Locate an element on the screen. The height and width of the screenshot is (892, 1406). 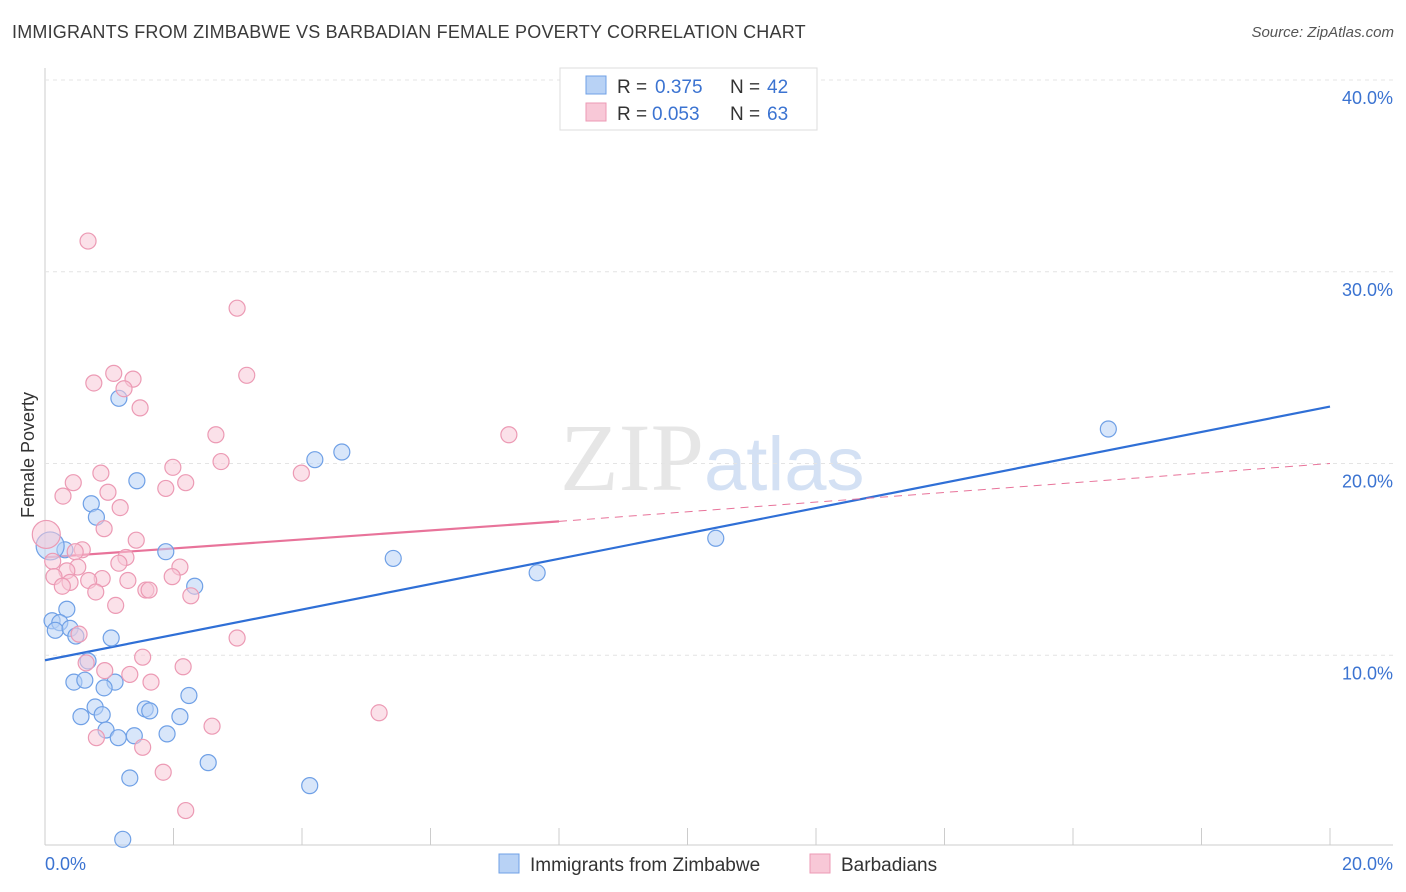
y-tick-label: 10.0% is located at coordinates (1367, 673).